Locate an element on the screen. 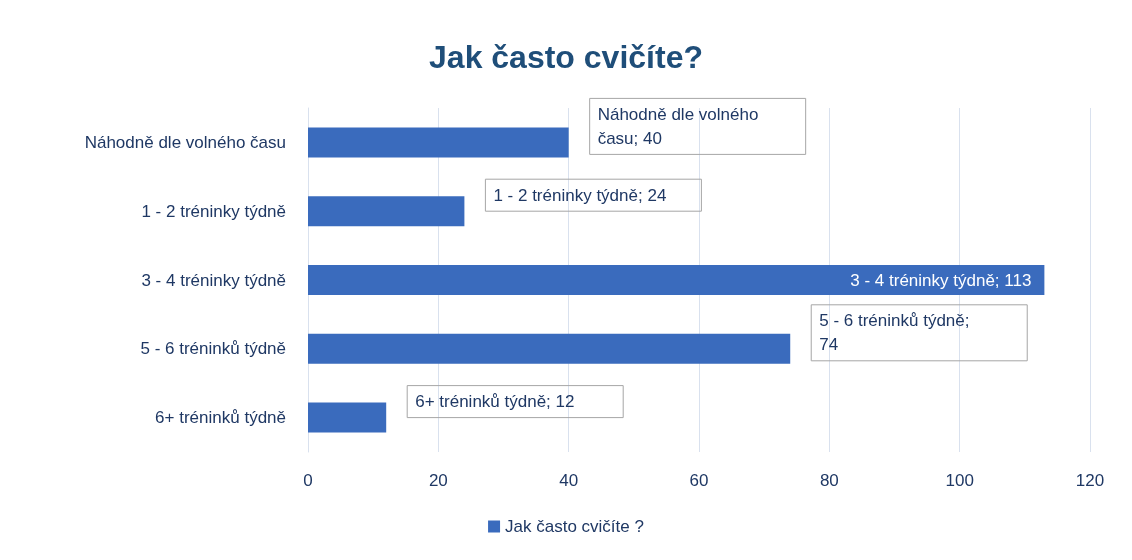  data-label: 5 - 6 tréninků týdně; 74 is located at coordinates (897, 333).